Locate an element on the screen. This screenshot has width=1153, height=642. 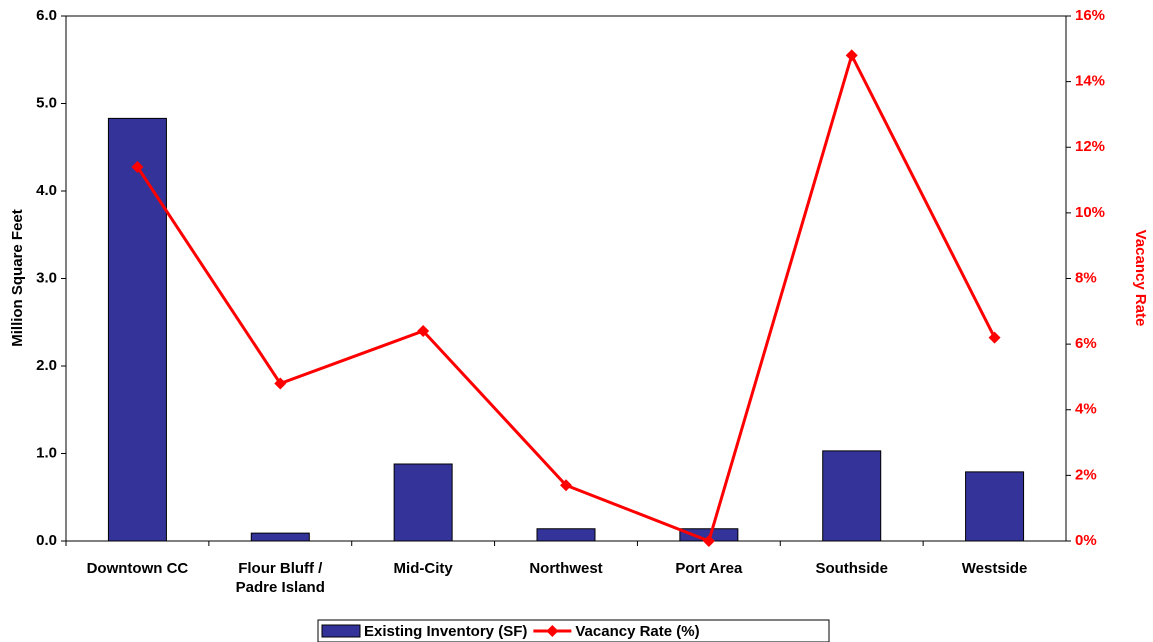
y2-tick-label: 16% is located at coordinates (1090, 15).